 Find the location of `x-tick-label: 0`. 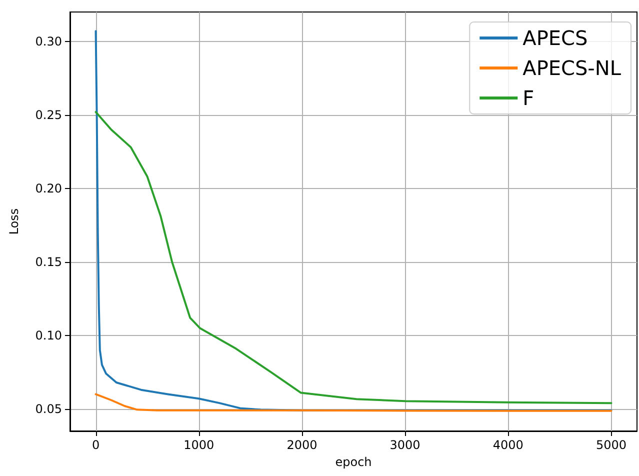

x-tick-label: 0 is located at coordinates (96, 445).